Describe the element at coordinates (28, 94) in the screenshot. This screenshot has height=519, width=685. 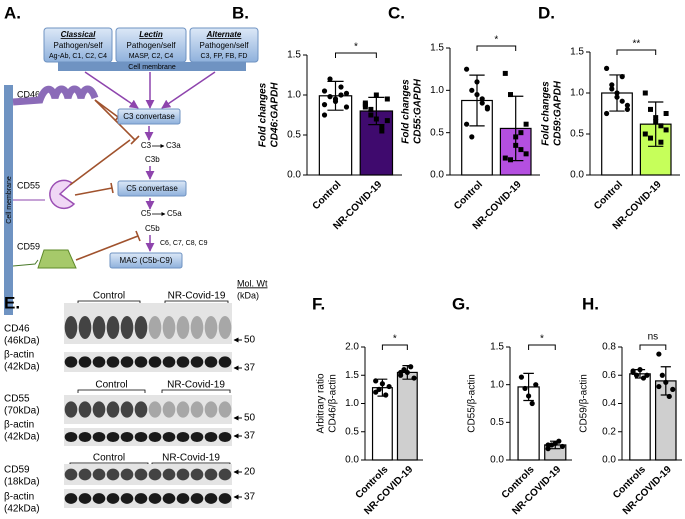
I see `regulator-label: CD46` at that location.